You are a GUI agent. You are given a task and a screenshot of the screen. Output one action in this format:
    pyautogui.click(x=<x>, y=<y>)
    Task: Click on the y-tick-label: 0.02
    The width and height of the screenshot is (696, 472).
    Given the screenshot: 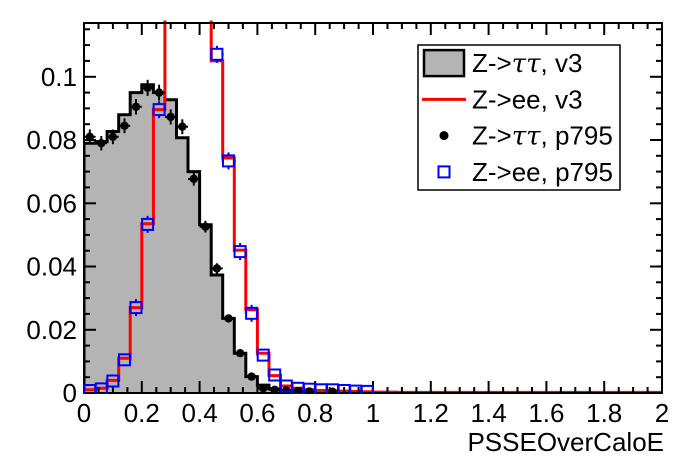 What is the action you would take?
    pyautogui.click(x=51, y=330)
    